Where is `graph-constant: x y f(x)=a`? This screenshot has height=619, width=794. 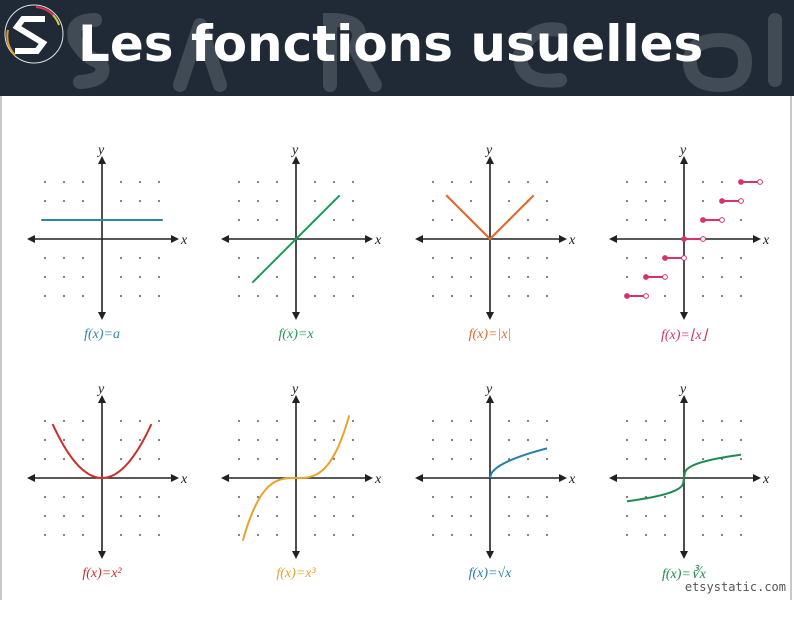 graph-constant: x y f(x)=a is located at coordinates (102, 260).